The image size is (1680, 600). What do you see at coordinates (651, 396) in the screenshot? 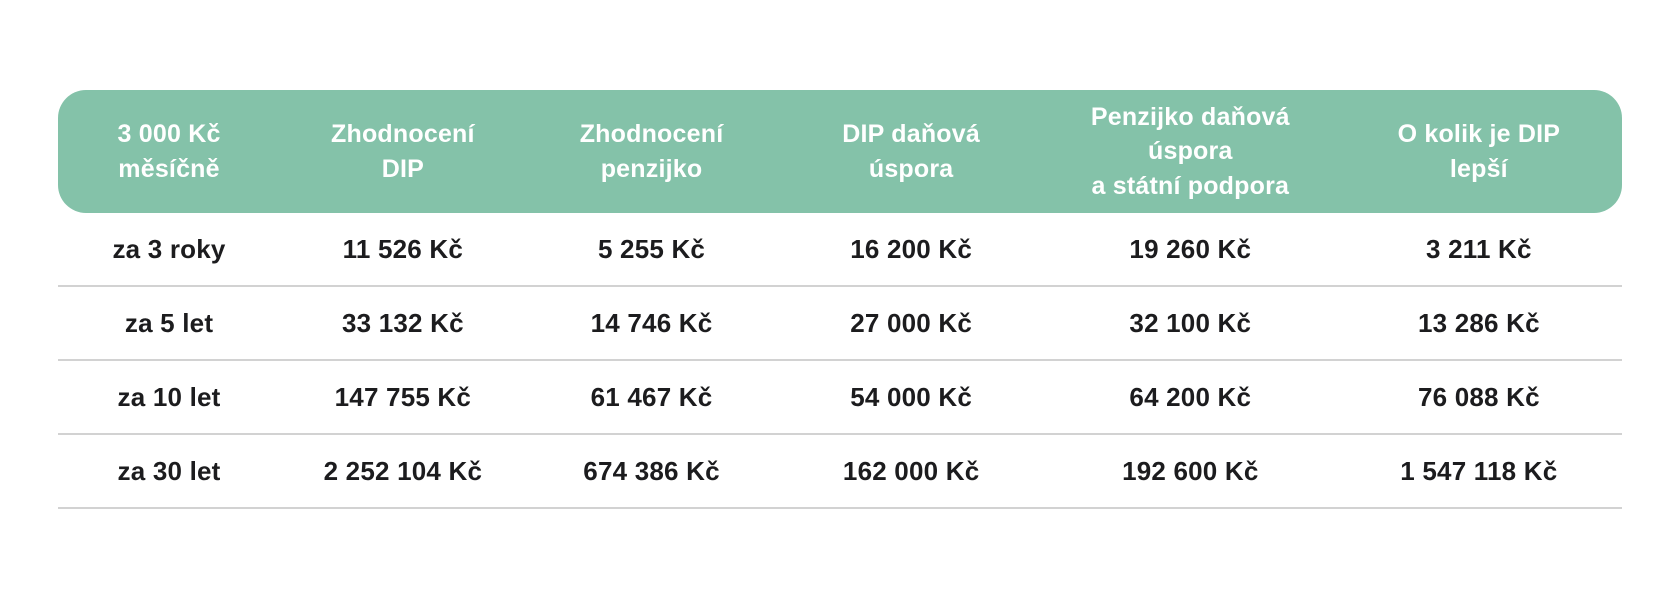
I see `value-cell: 61 467 Kč` at bounding box center [651, 396].